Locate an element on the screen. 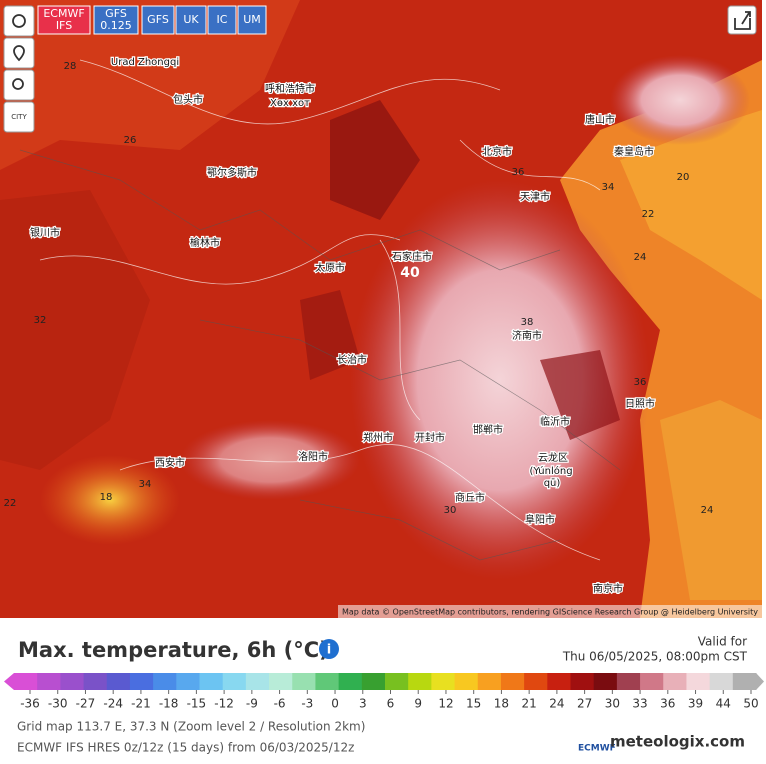  scale-tick-label: 15 is located at coordinates (473, 704).